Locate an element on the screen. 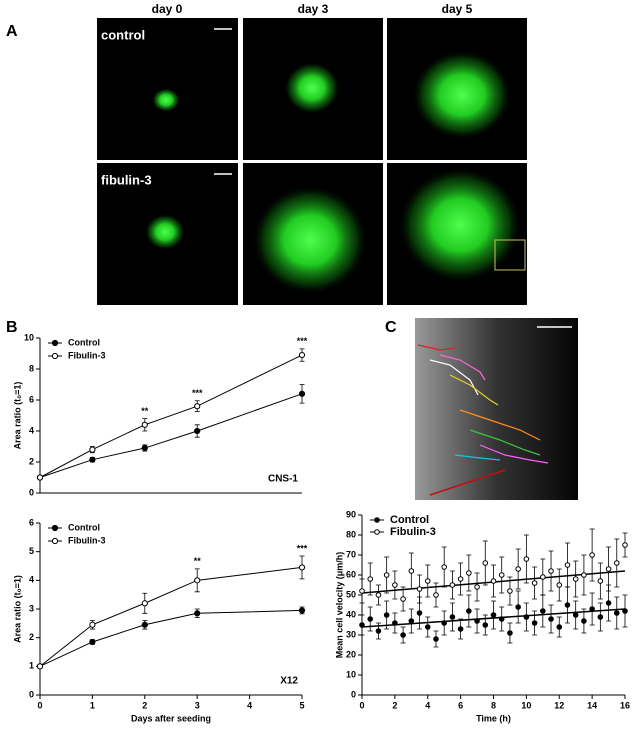 The width and height of the screenshot is (635, 732). y-tick-label: 30 is located at coordinates (351, 634).